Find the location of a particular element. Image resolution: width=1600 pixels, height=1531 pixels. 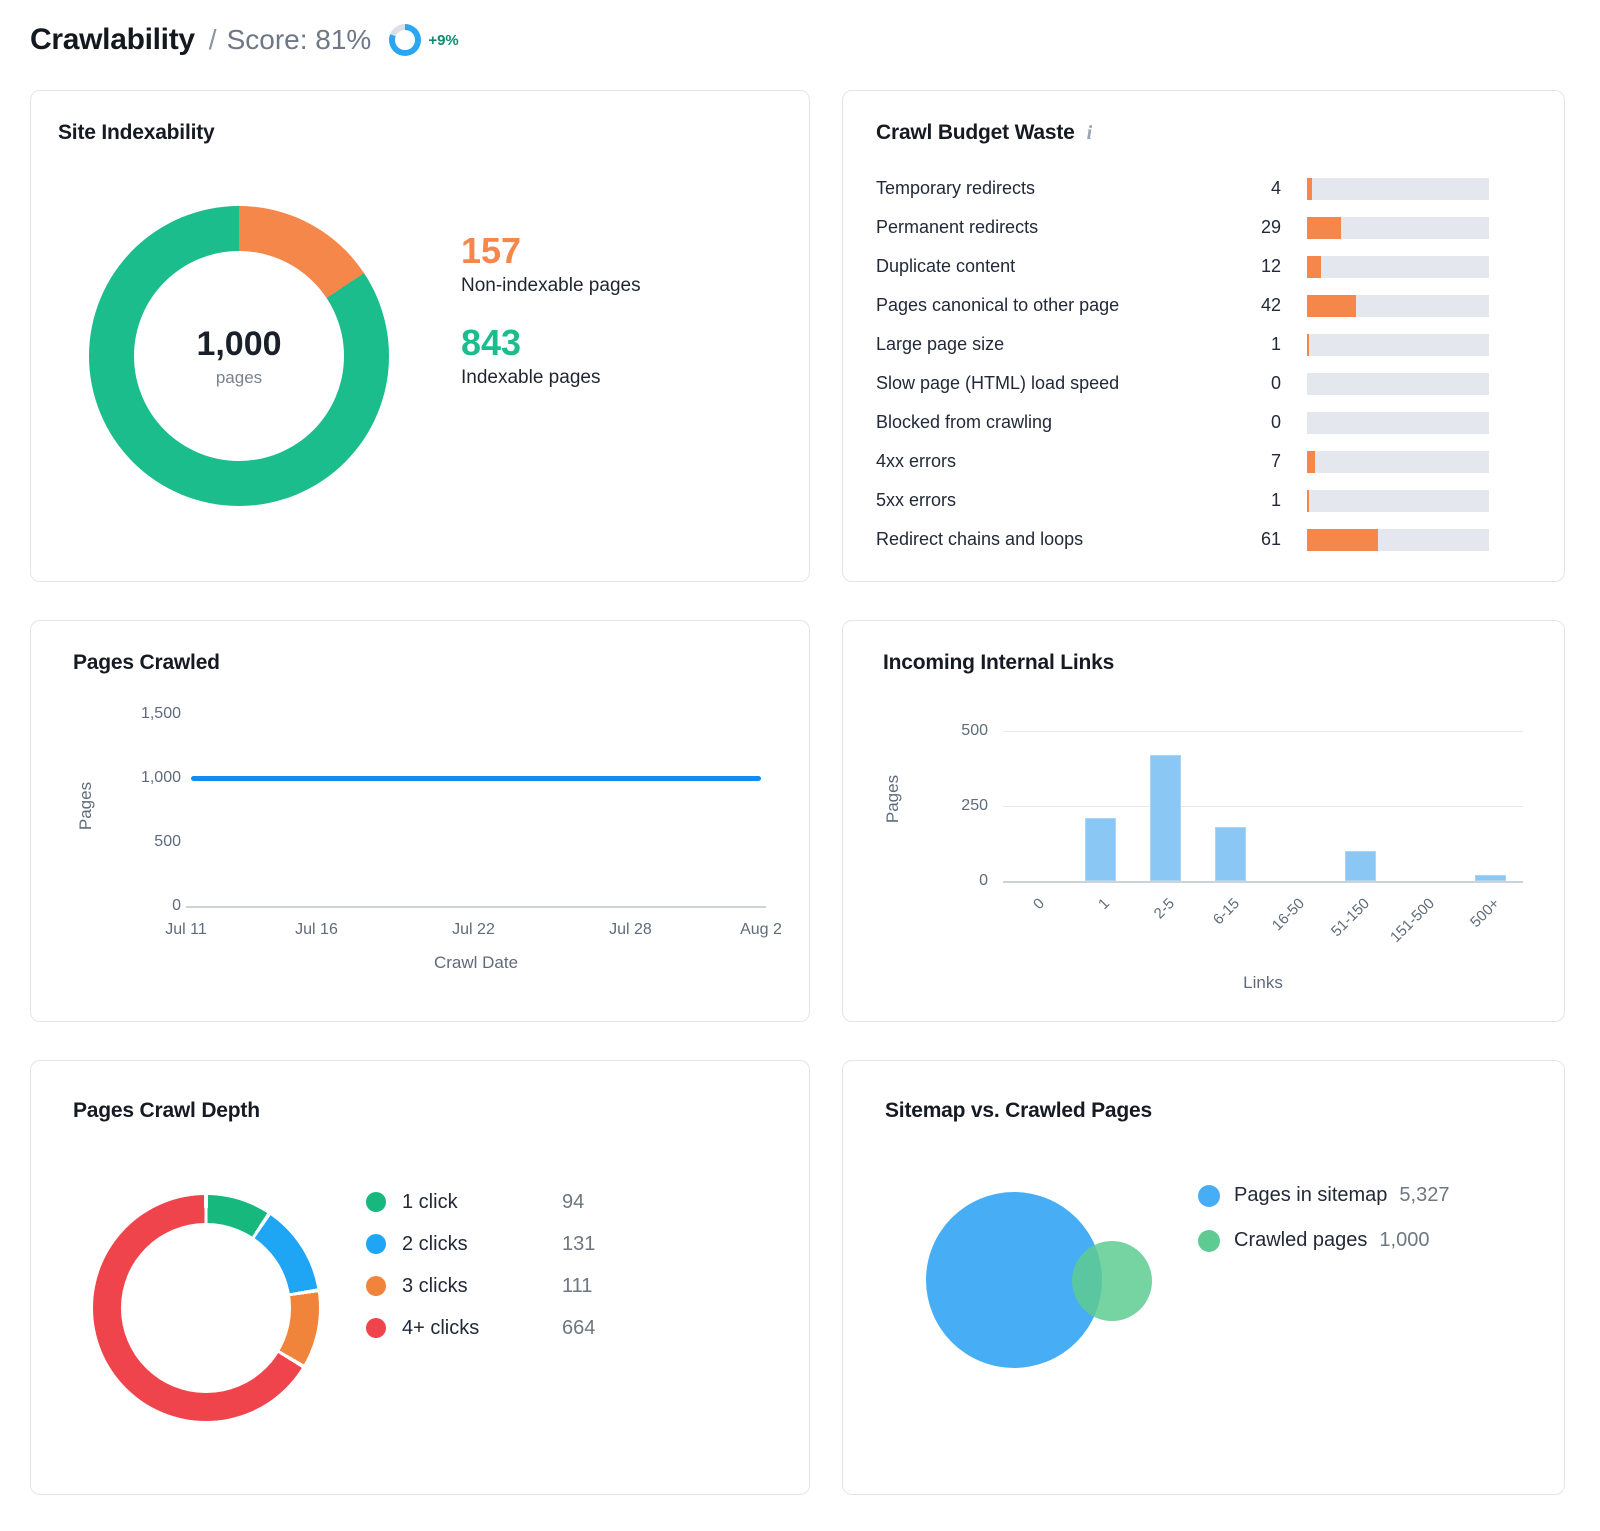

legend-value: 664 is located at coordinates (579, 1327).